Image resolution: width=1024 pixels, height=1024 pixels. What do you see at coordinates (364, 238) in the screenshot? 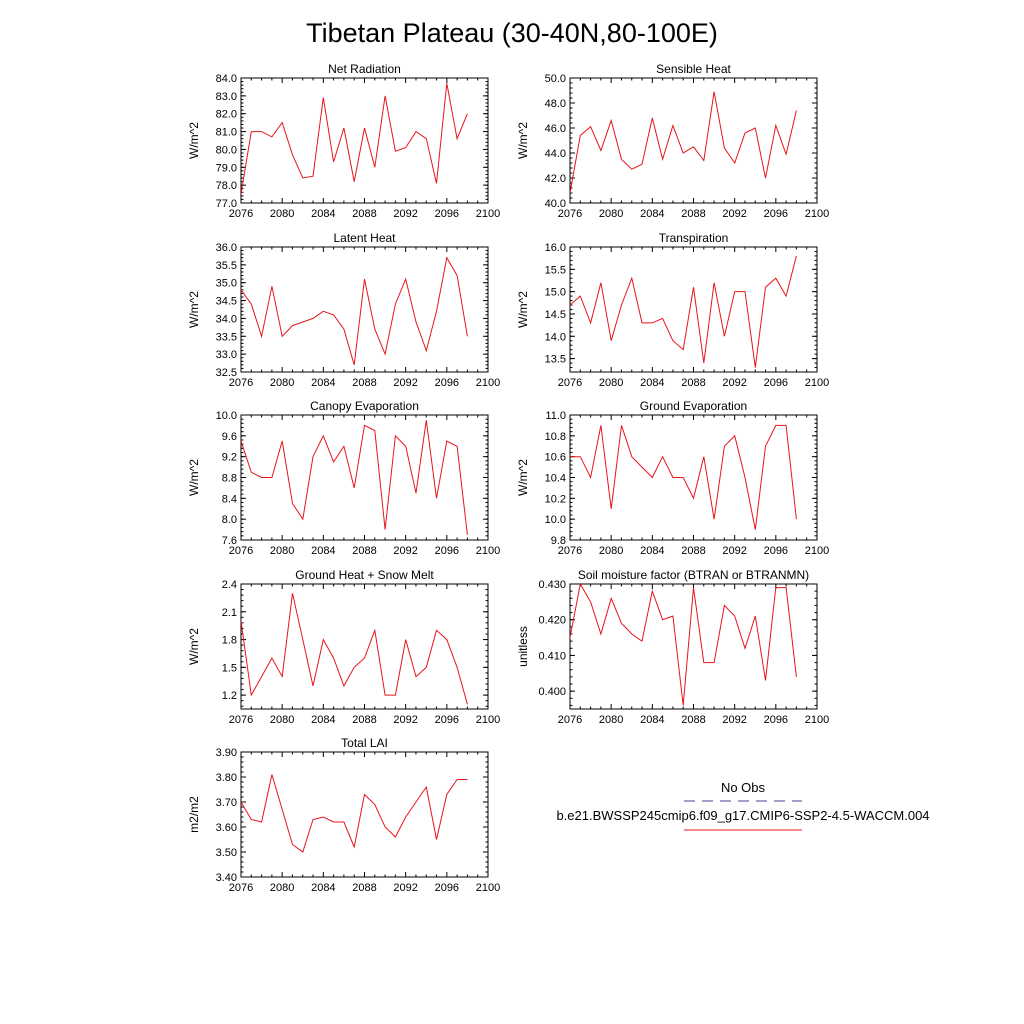
I see `panel-title: Latent Heat` at bounding box center [364, 238].